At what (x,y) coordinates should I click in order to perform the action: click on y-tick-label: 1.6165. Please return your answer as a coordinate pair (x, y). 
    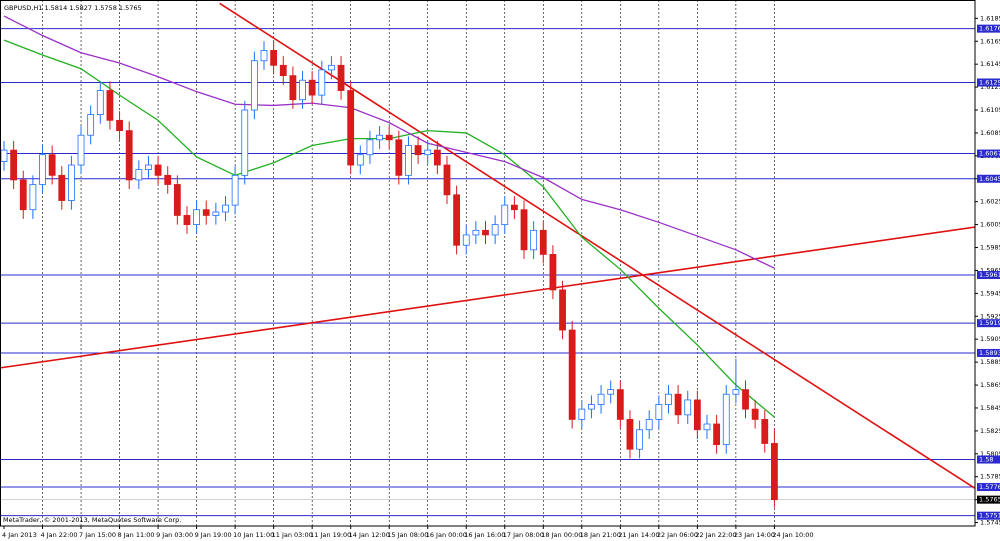
    Looking at the image, I should click on (990, 41).